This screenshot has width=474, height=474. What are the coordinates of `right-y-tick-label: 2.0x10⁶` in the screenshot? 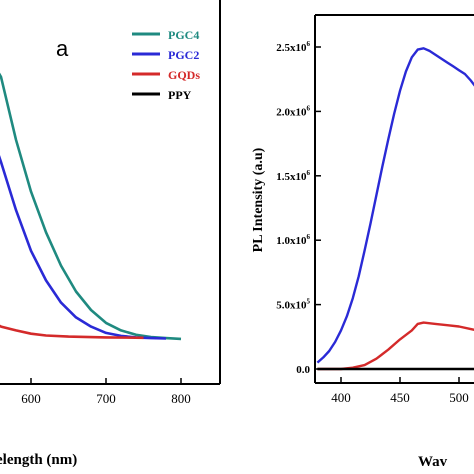 It's located at (293, 111).